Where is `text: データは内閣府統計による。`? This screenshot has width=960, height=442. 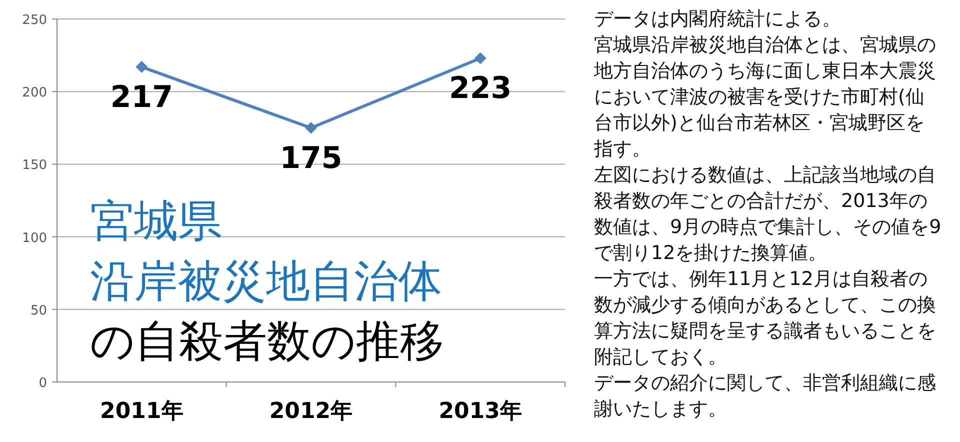 text: データは内閣府統計による。 is located at coordinates (718, 19).